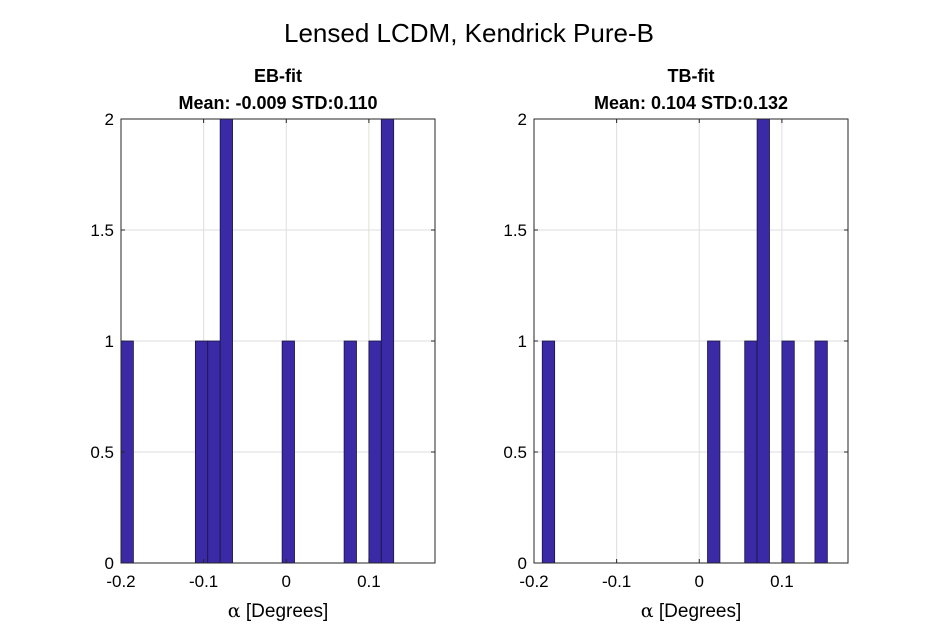 This screenshot has height=625, width=938. I want to click on tb-xlabel-text: [Degrees], so click(698, 611).